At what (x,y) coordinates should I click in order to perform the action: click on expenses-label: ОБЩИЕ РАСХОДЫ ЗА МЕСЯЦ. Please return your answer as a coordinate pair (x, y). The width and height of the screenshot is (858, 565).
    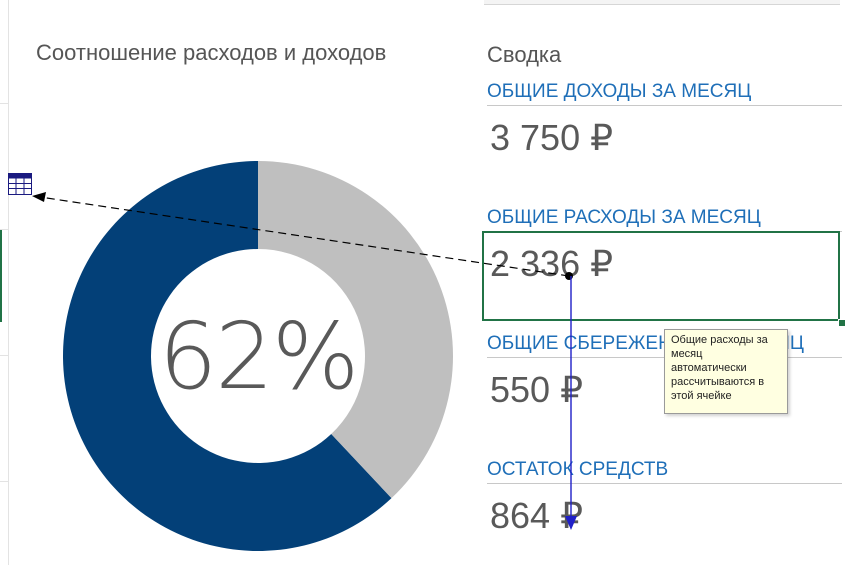
    Looking at the image, I should click on (664, 219).